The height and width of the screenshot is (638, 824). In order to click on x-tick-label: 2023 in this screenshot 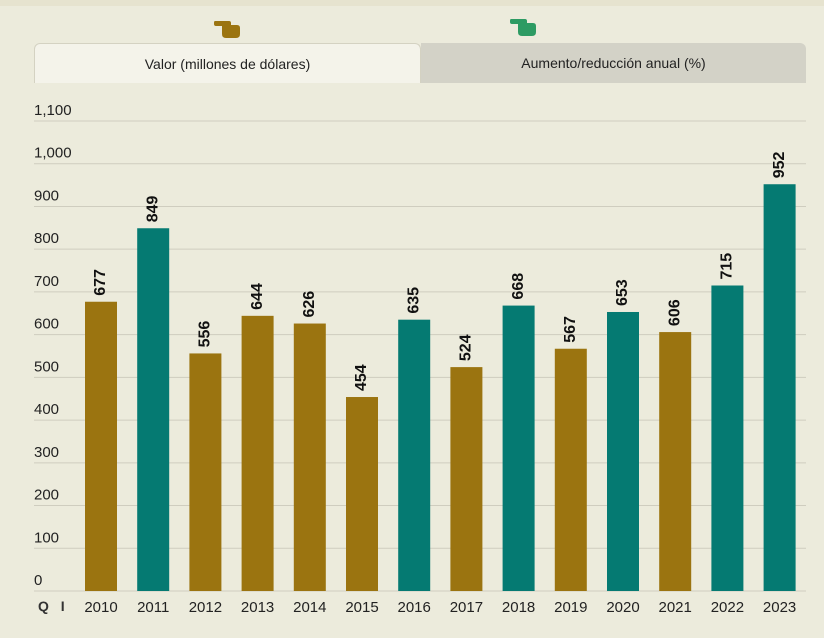, I will do `click(779, 607)`.